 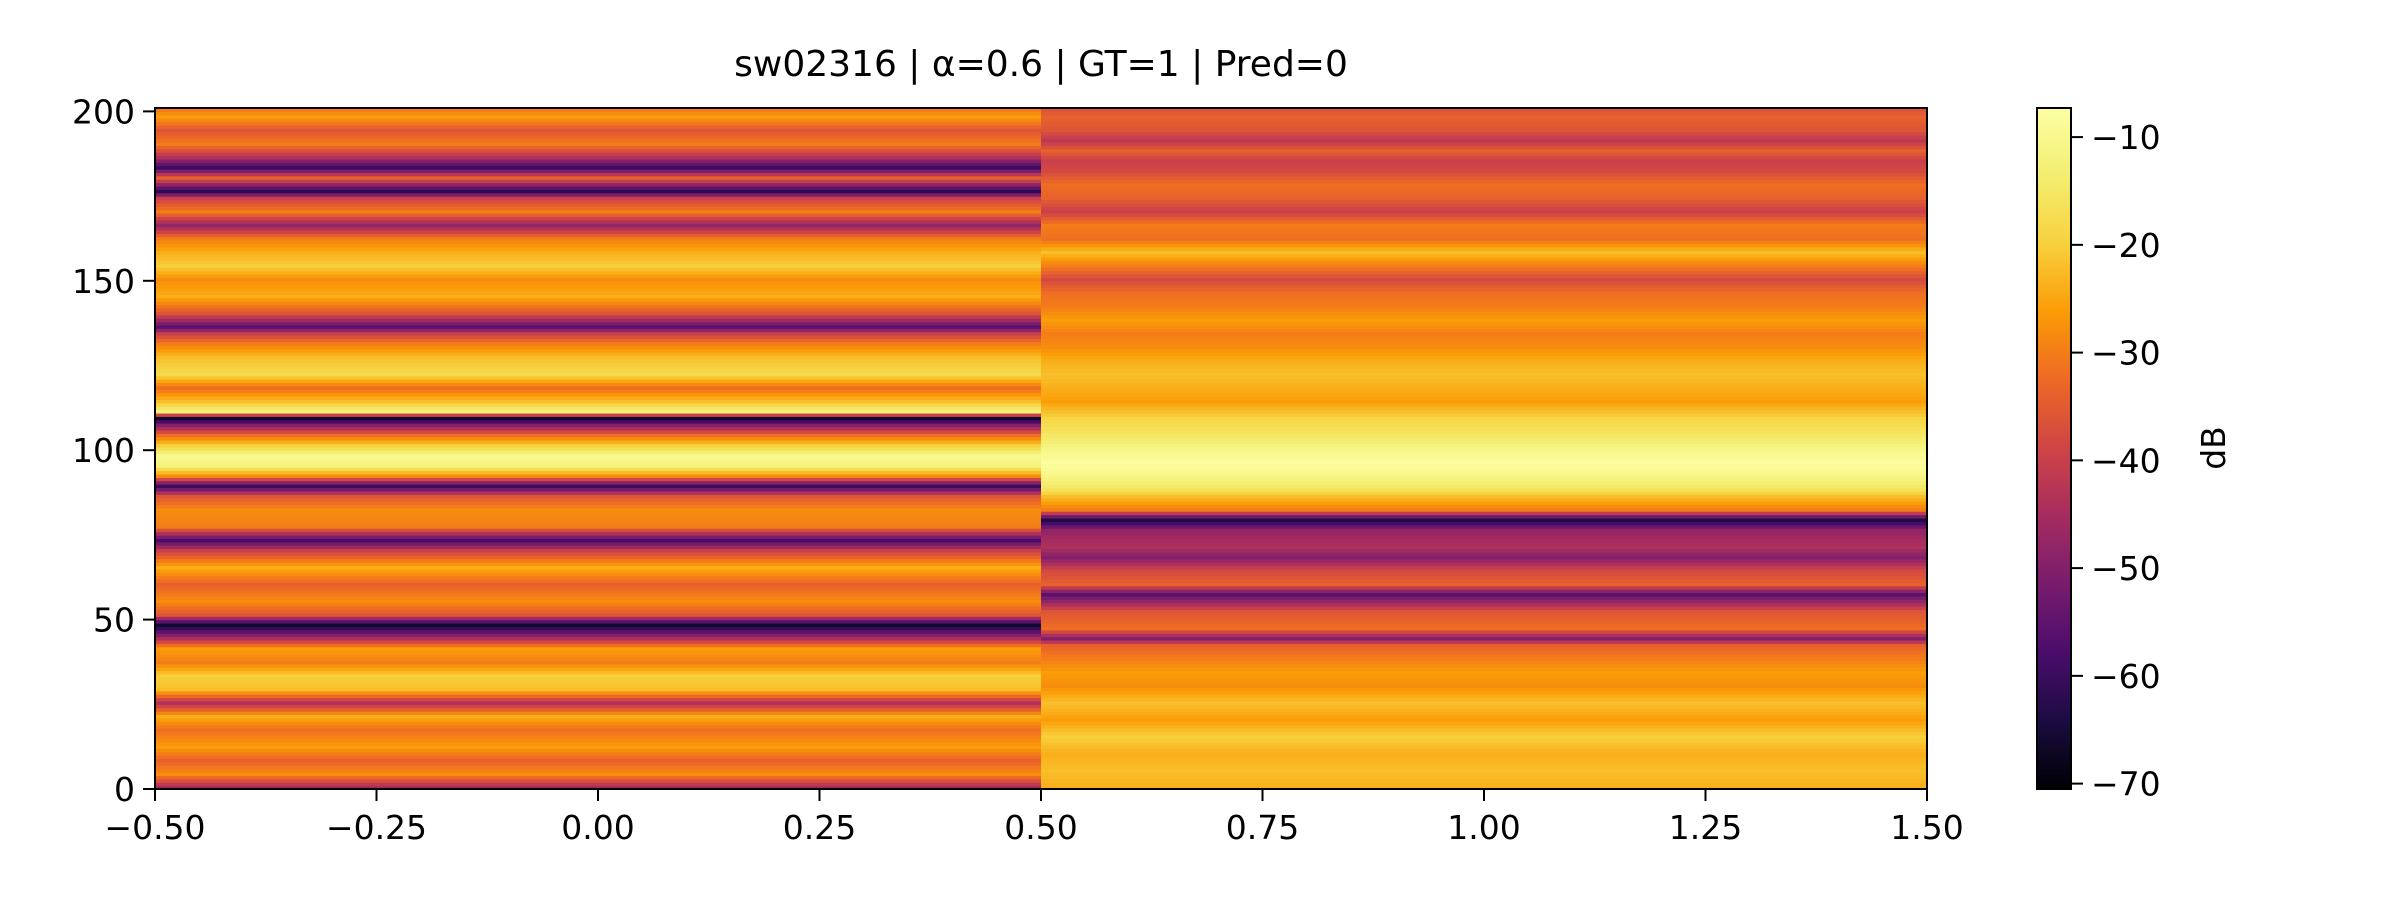 I want to click on y-tick-label: 100, so click(x=103, y=450).